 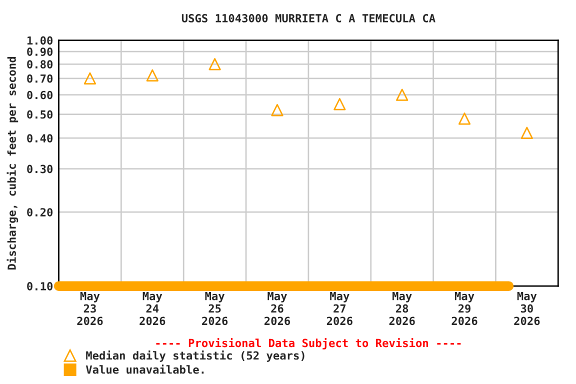 I want to click on y-tick-label: 0.30, so click(x=40, y=169).